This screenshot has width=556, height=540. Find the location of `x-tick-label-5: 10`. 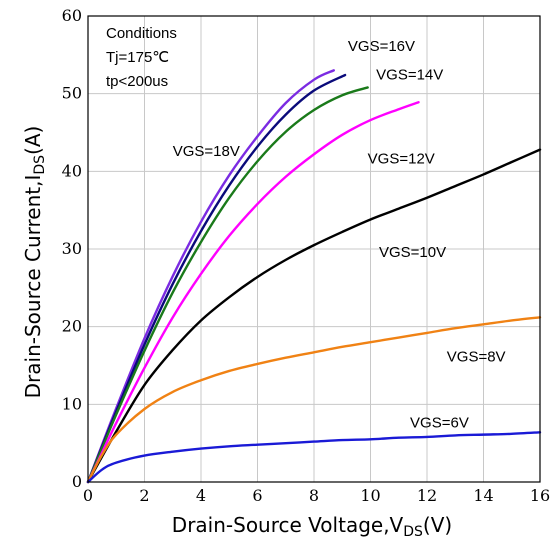

x-tick-label-5: 10 is located at coordinates (370, 495).